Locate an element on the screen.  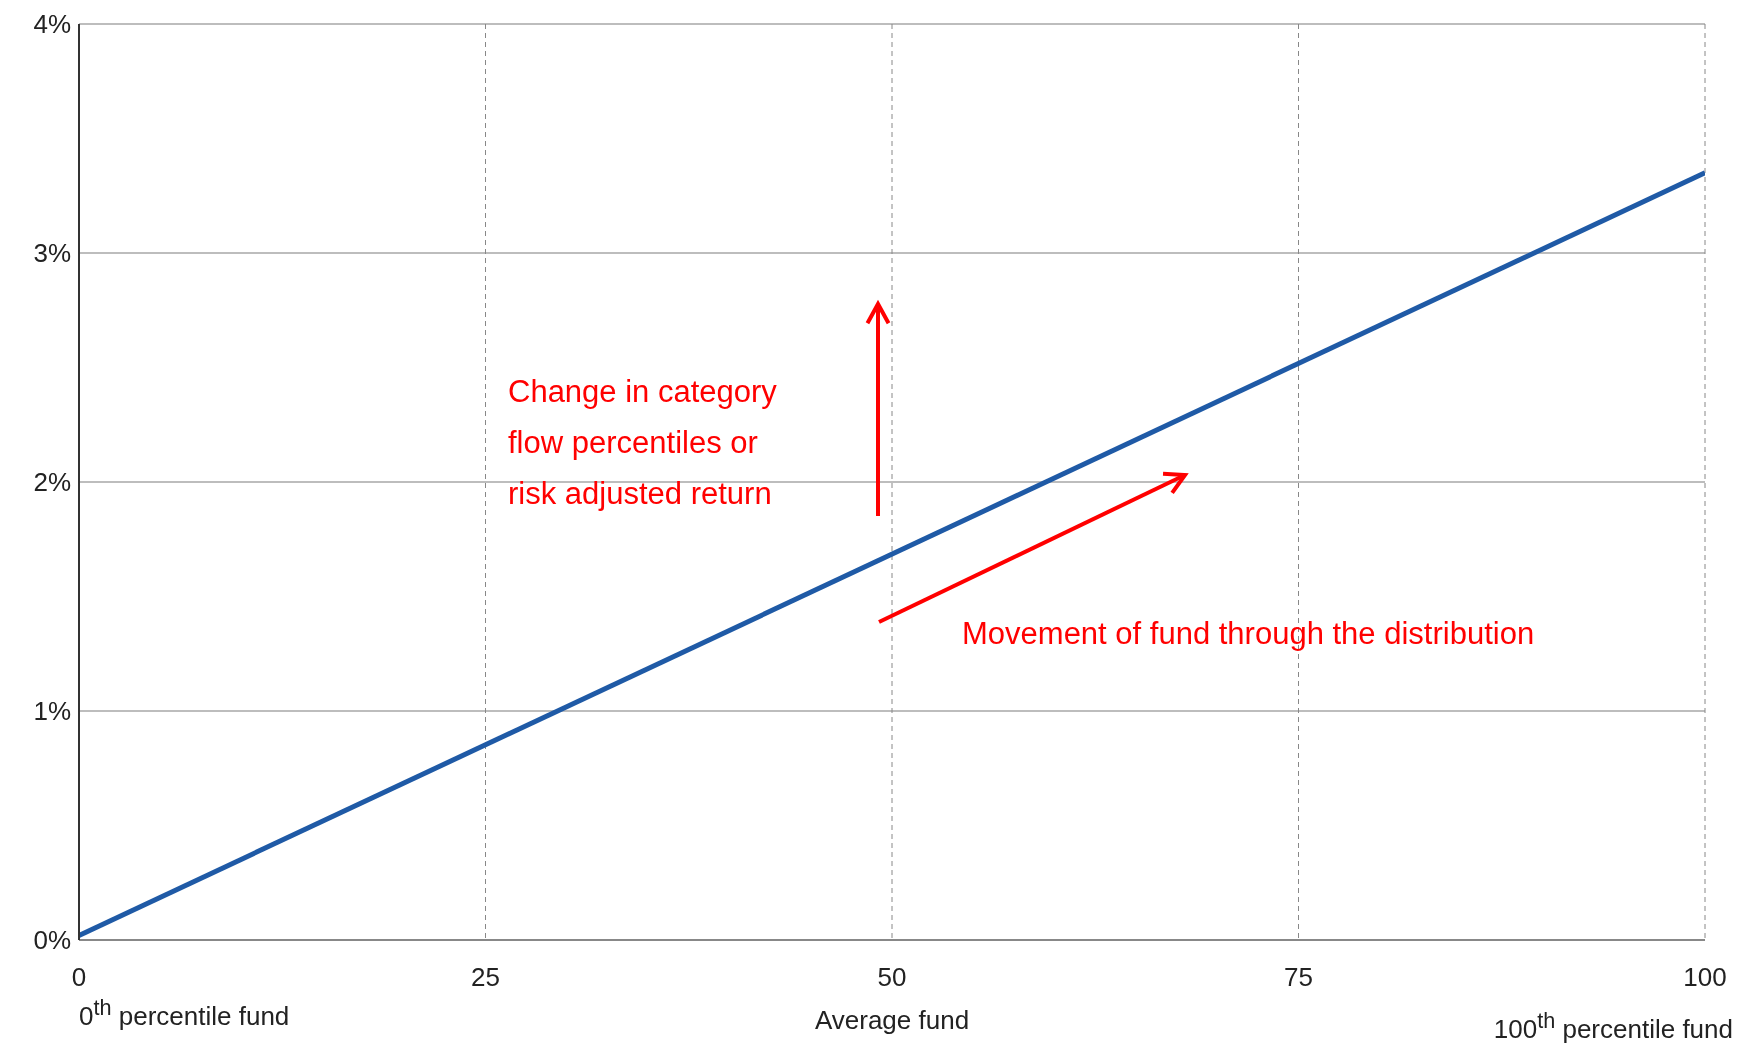
y-tick-label: 2% is located at coordinates (52, 482).